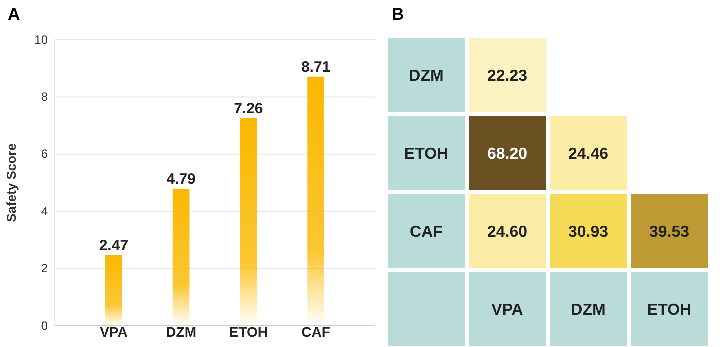 The height and width of the screenshot is (347, 722). I want to click on y-tick-label: 4, so click(44, 211).